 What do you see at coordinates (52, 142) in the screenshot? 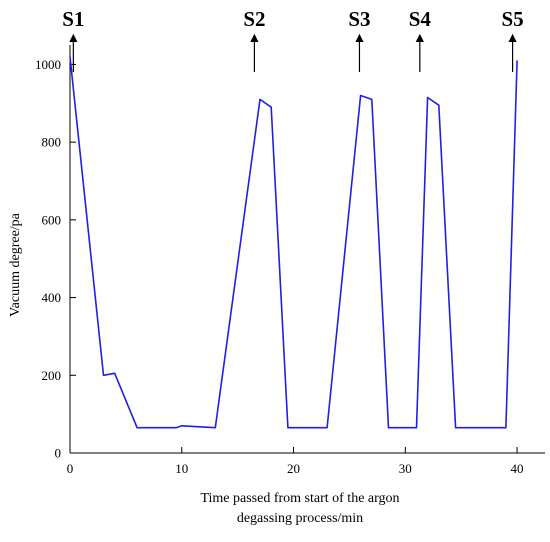
I see `y-tick-label: 800` at bounding box center [52, 142].